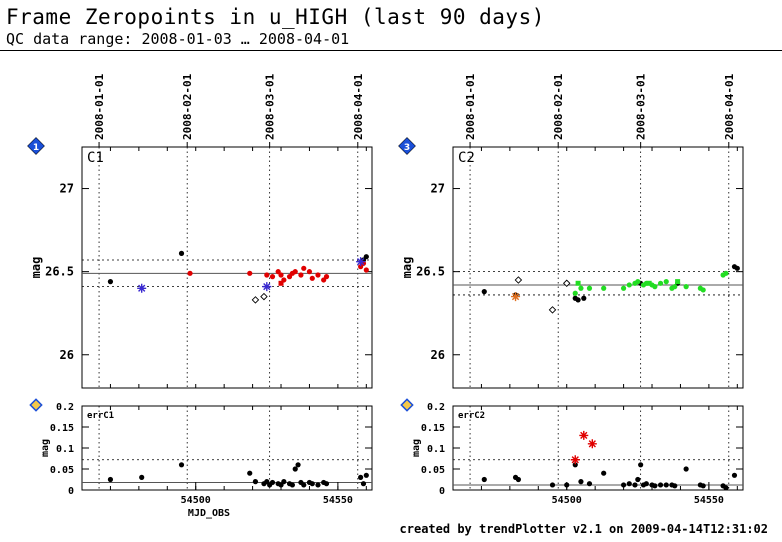 This screenshot has height=542, width=782. Describe the element at coordinates (358, 106) in the screenshot. I see `c1-date-label: 2008-04-01` at that location.